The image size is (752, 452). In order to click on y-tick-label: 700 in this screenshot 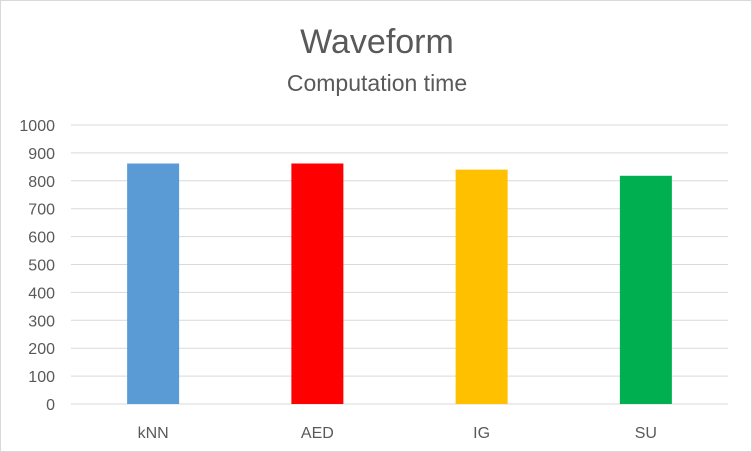, I will do `click(41, 210)`.